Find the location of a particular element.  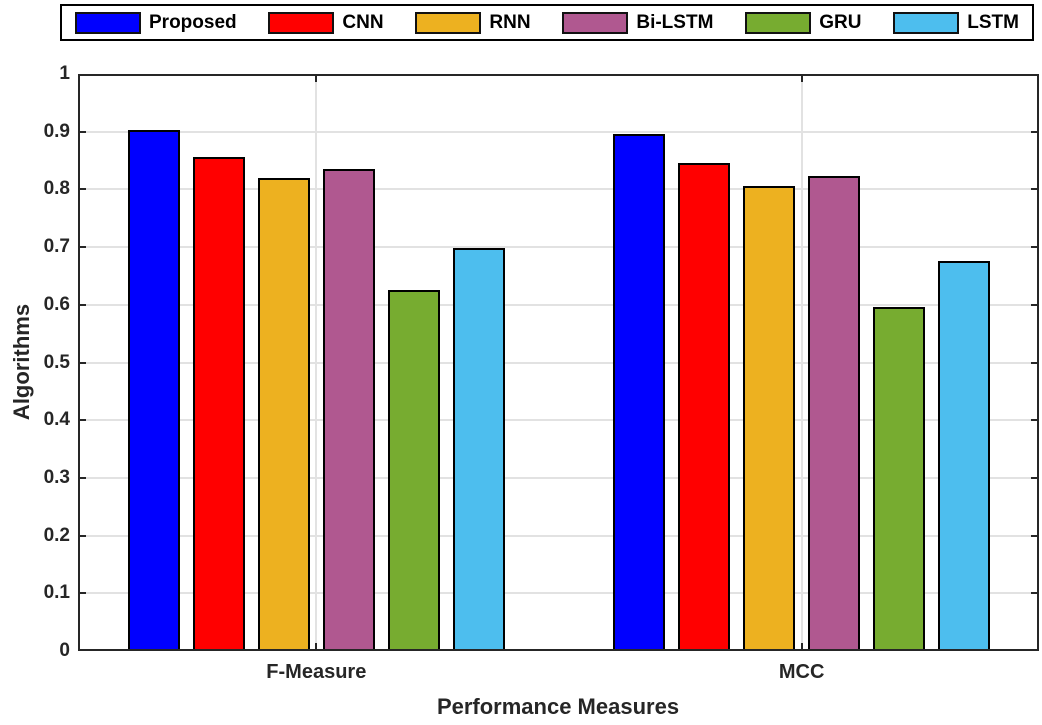

bar-cnn-mcc is located at coordinates (704, 407).